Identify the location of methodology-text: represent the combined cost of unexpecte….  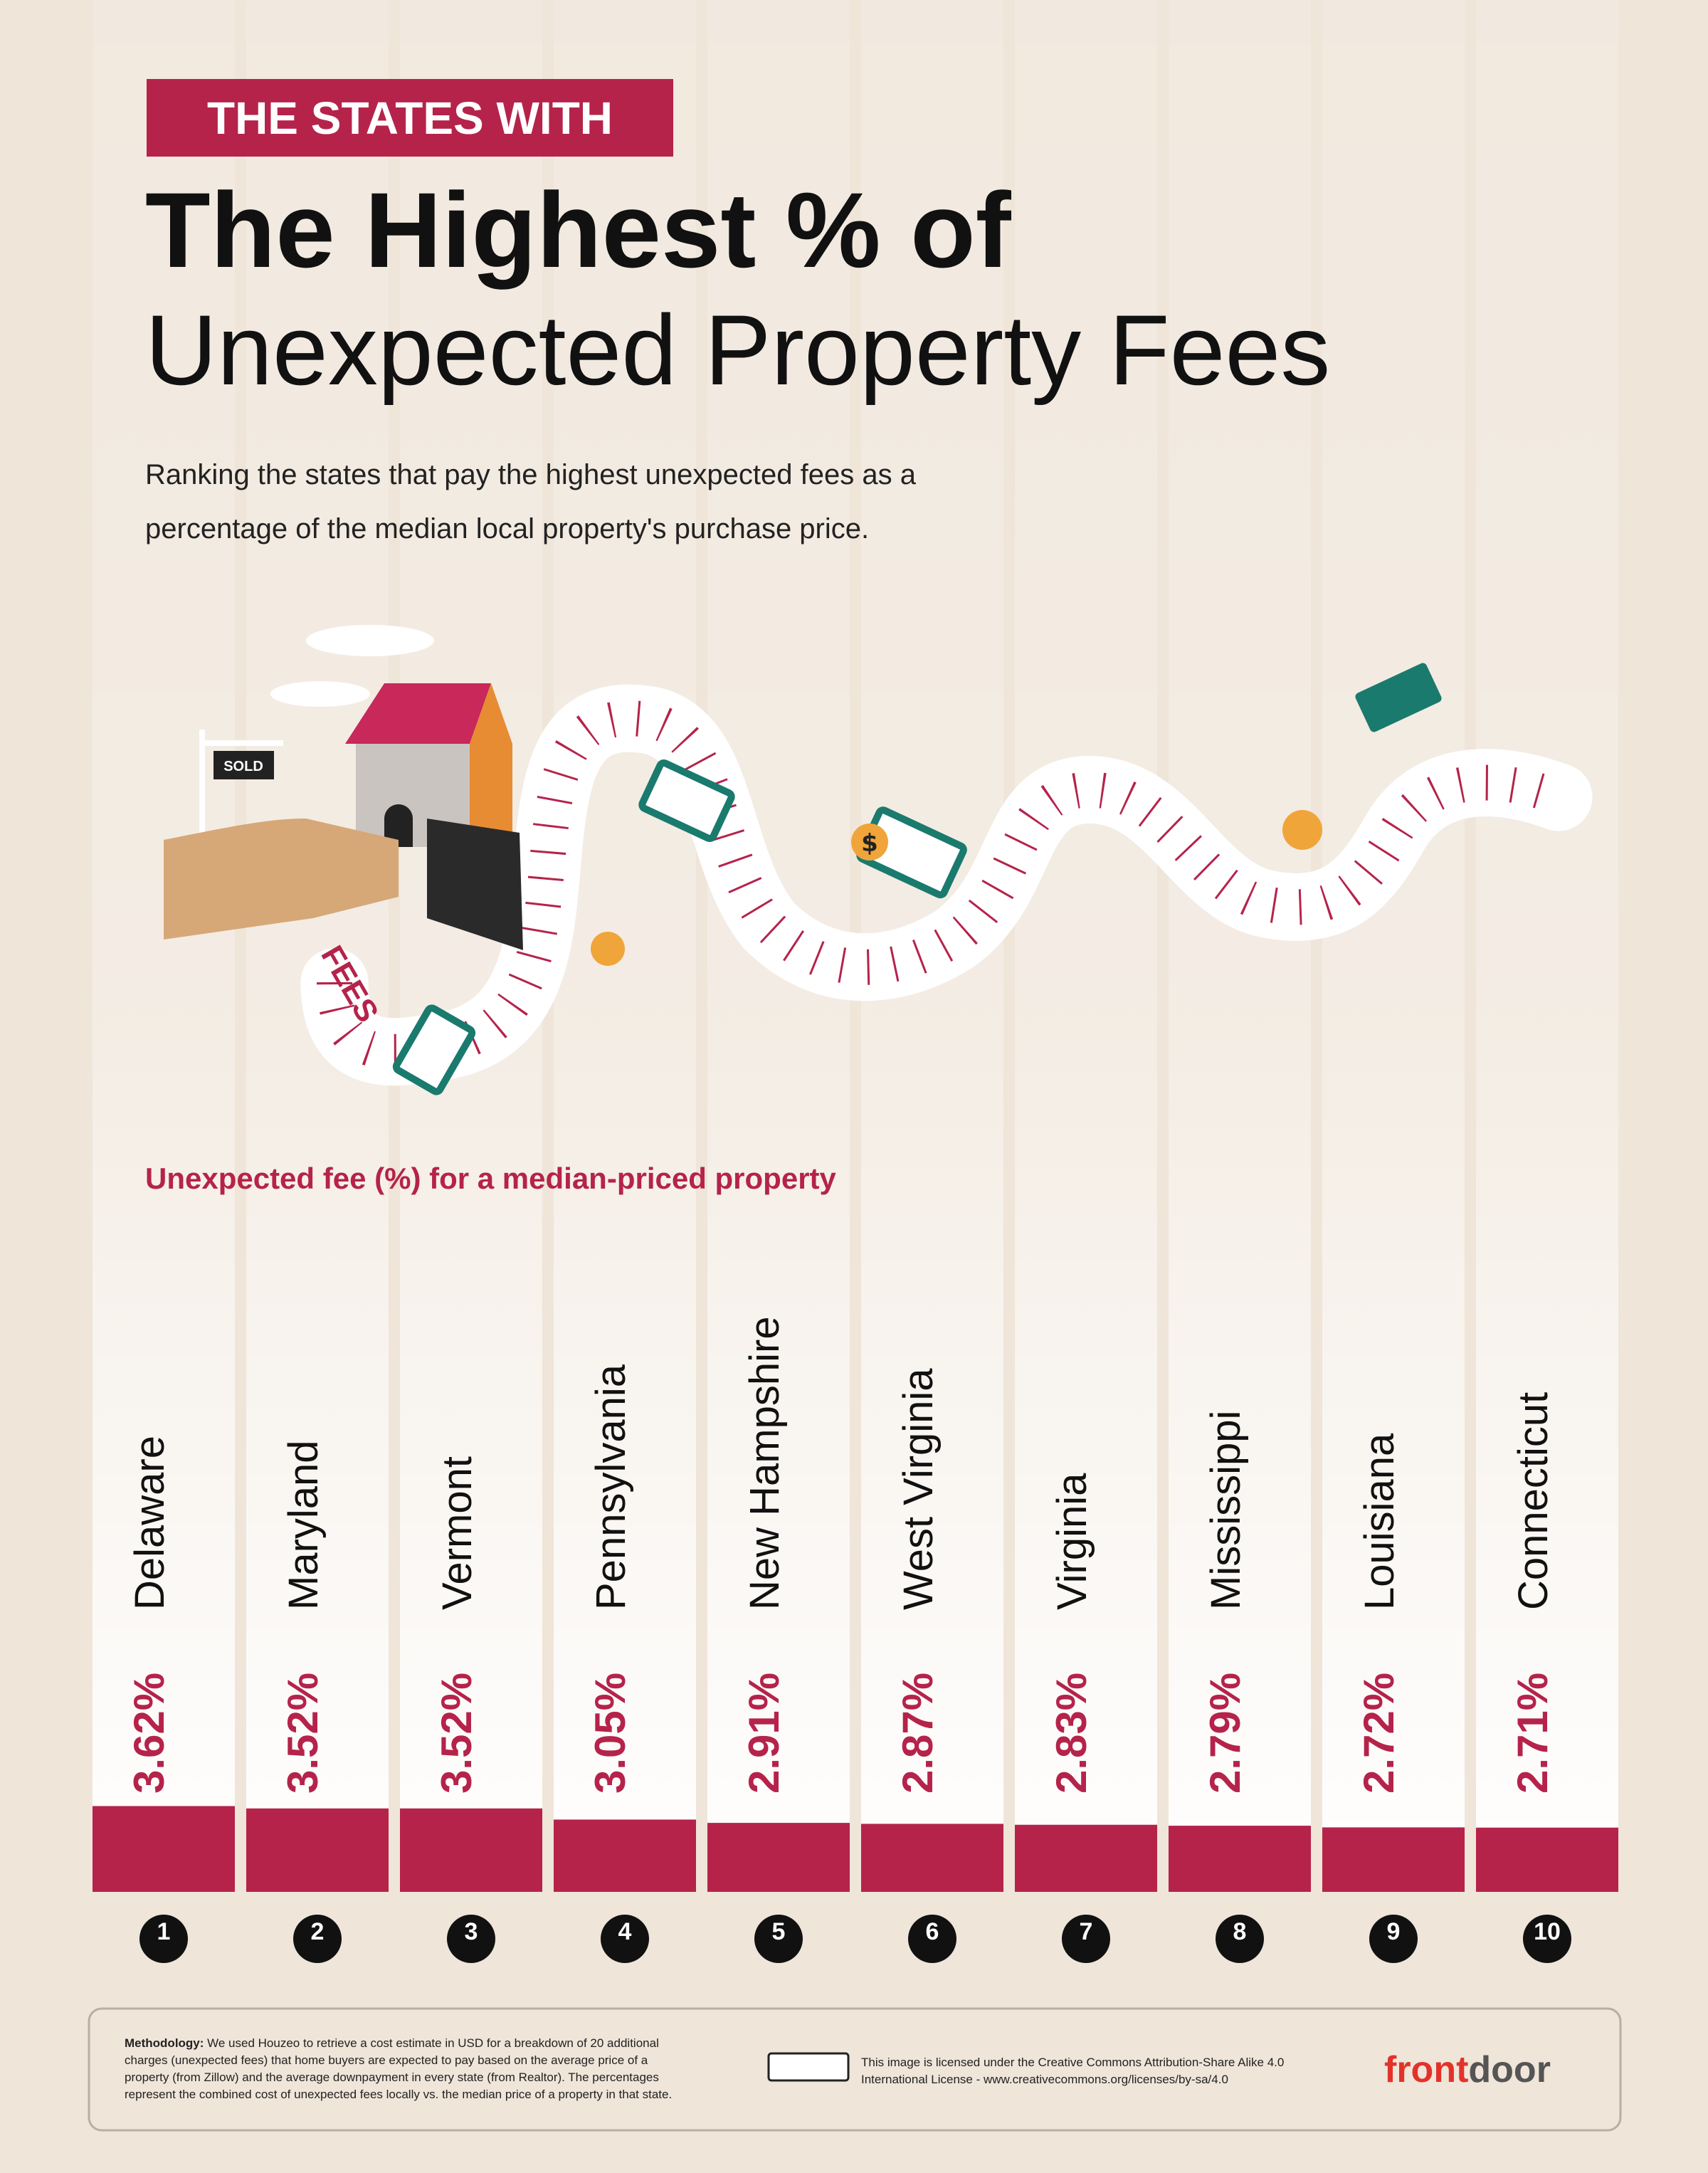
(398, 2094).